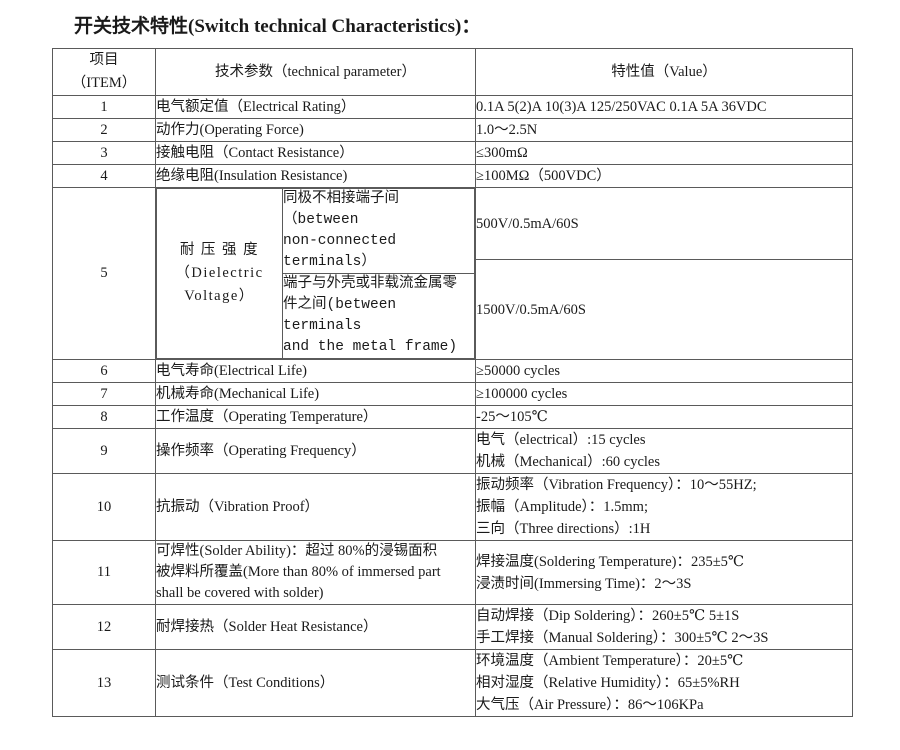  Describe the element at coordinates (104, 451) in the screenshot. I see `row-number: 9` at that location.